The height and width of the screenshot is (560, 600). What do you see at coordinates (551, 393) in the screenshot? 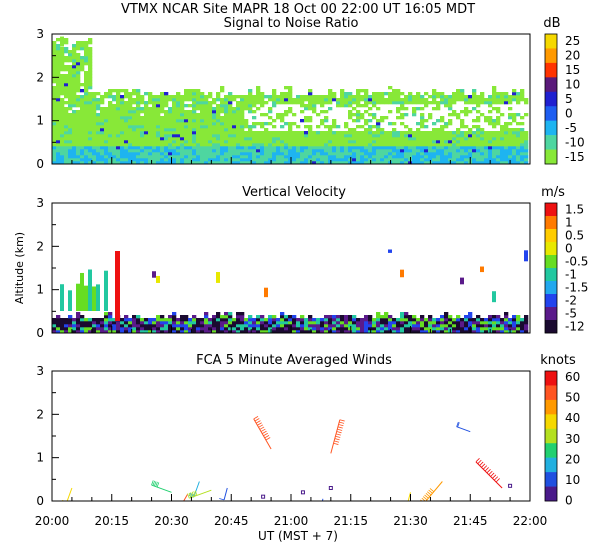
I see `colorbar-swatch` at bounding box center [551, 393].